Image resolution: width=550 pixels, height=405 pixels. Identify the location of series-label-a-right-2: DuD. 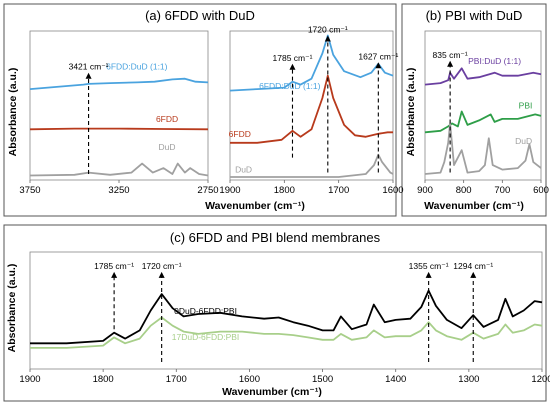
(243, 170).